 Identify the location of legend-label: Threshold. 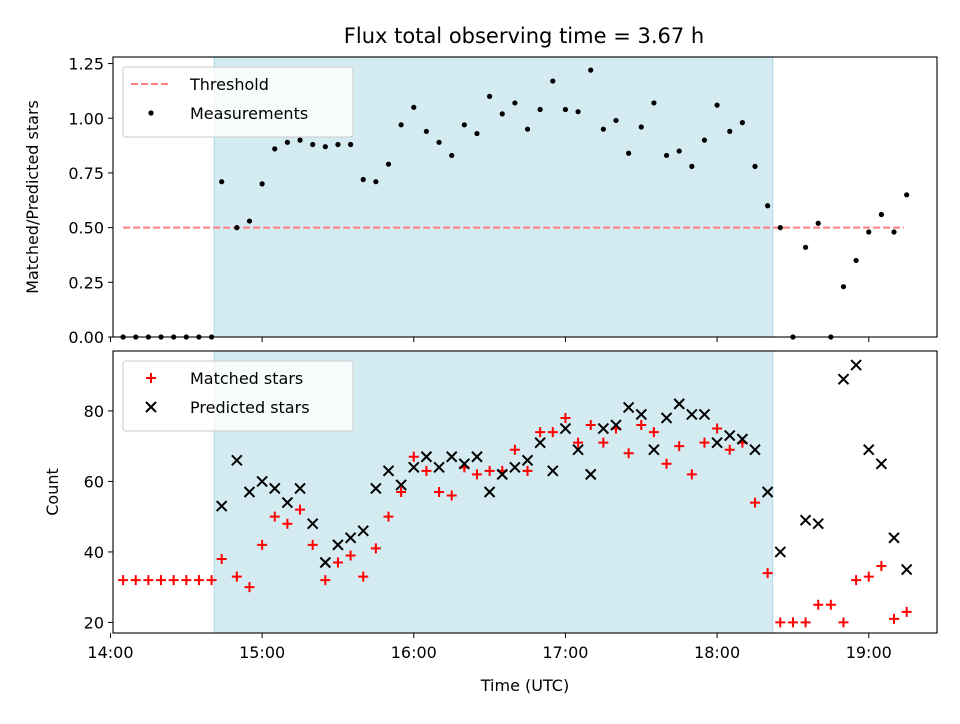
(229, 84).